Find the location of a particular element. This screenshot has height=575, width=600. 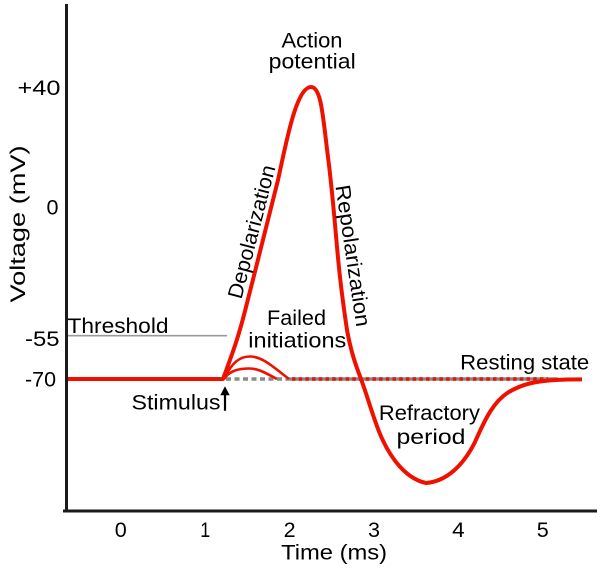

svg-text: Stimulus is located at coordinates (176, 403).